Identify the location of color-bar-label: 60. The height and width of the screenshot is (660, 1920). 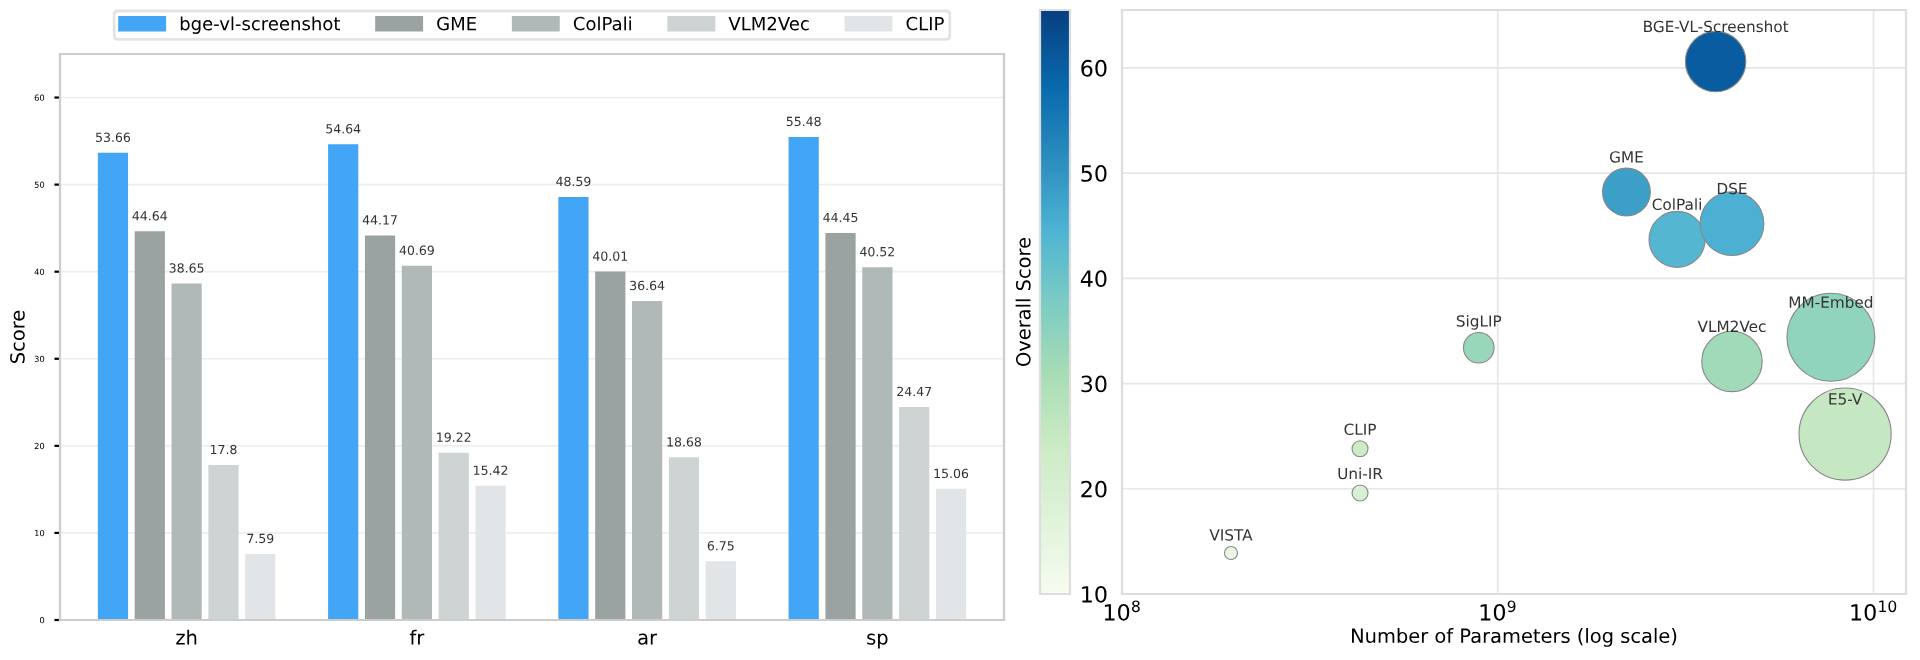
(1094, 68).